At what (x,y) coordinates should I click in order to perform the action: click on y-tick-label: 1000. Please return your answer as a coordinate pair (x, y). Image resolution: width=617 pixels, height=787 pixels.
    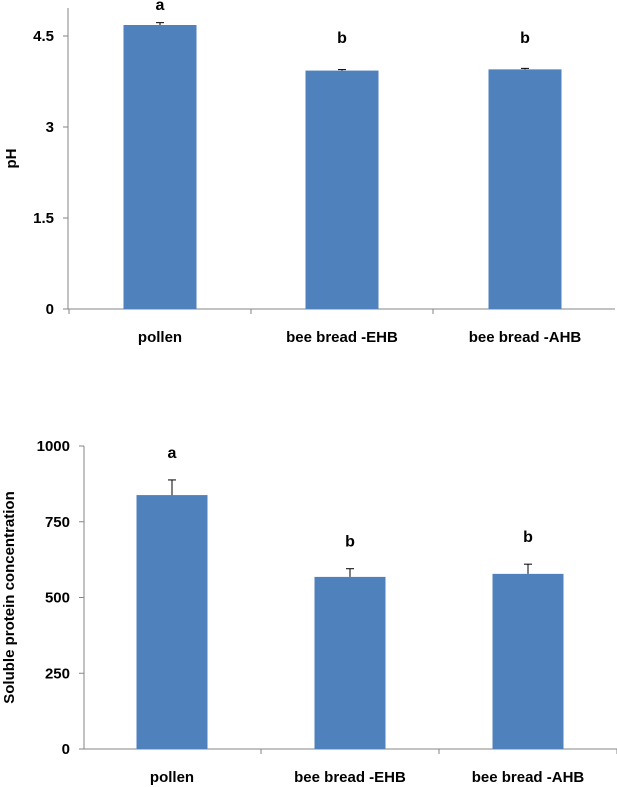
    Looking at the image, I should click on (53, 446).